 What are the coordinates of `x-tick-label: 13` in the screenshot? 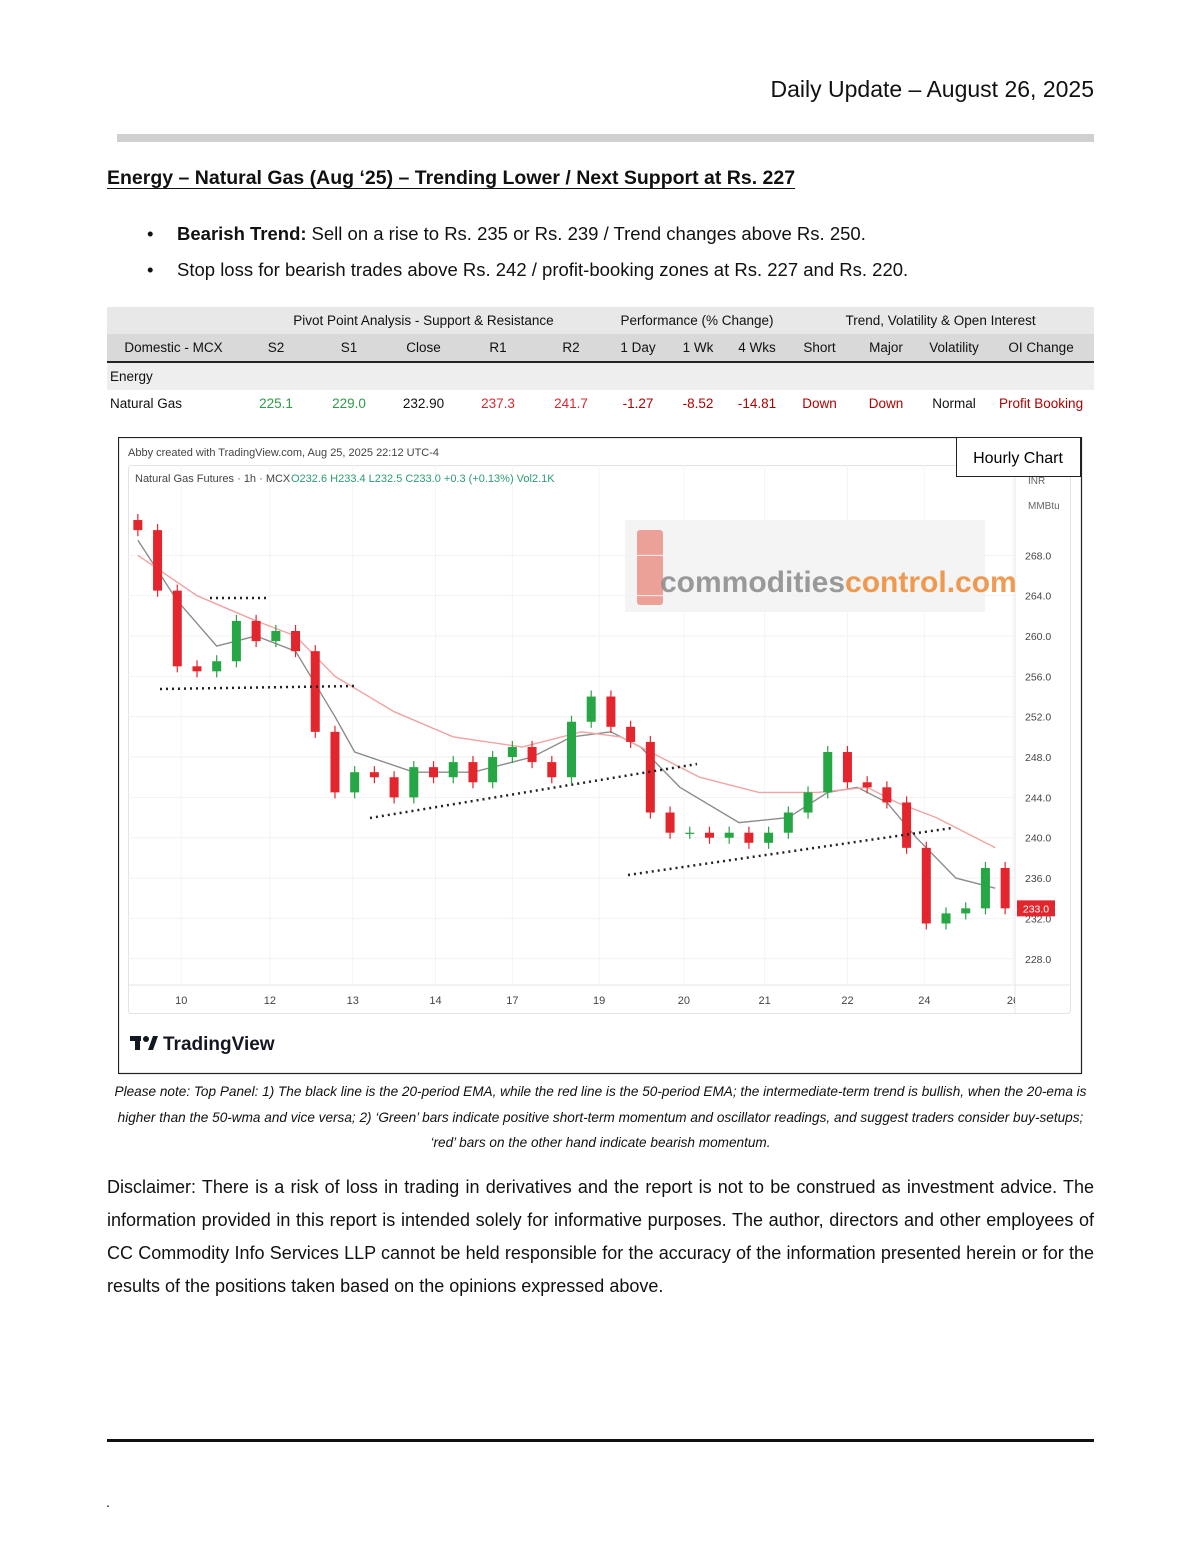 It's located at (353, 1001).